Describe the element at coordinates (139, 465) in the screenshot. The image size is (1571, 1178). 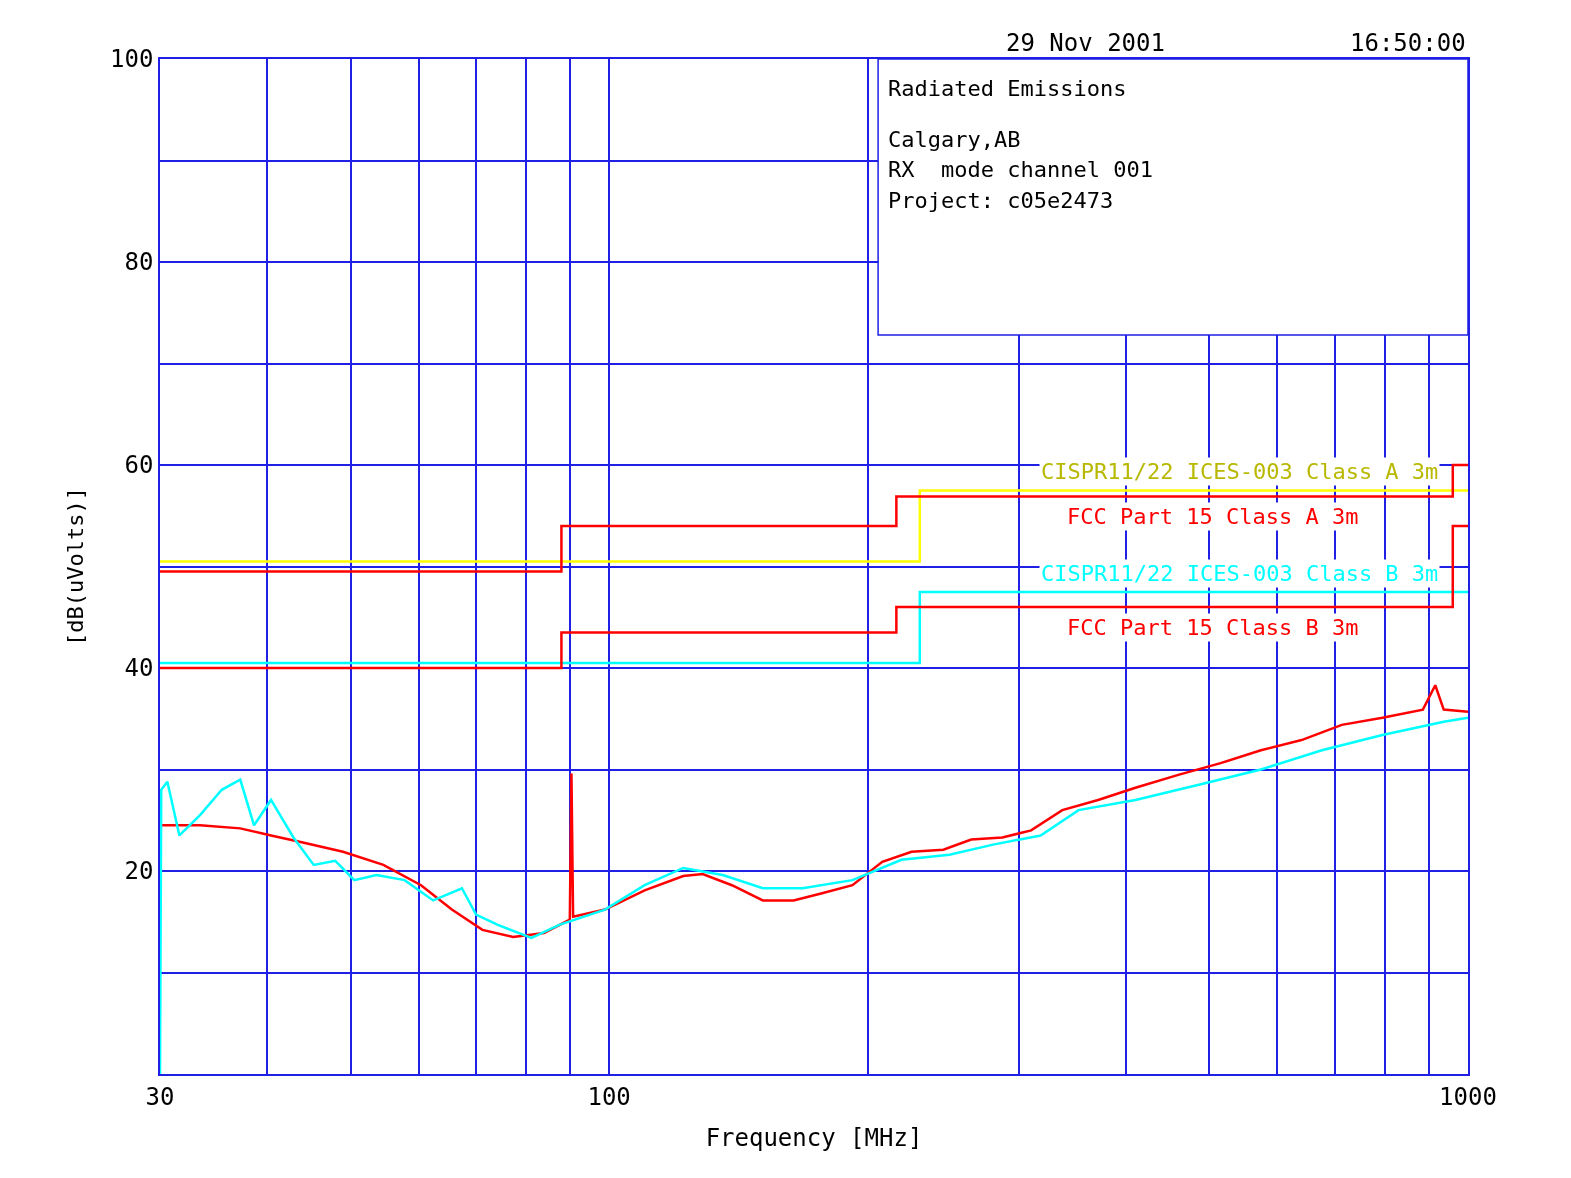
I see `y-tick-label: 60` at that location.